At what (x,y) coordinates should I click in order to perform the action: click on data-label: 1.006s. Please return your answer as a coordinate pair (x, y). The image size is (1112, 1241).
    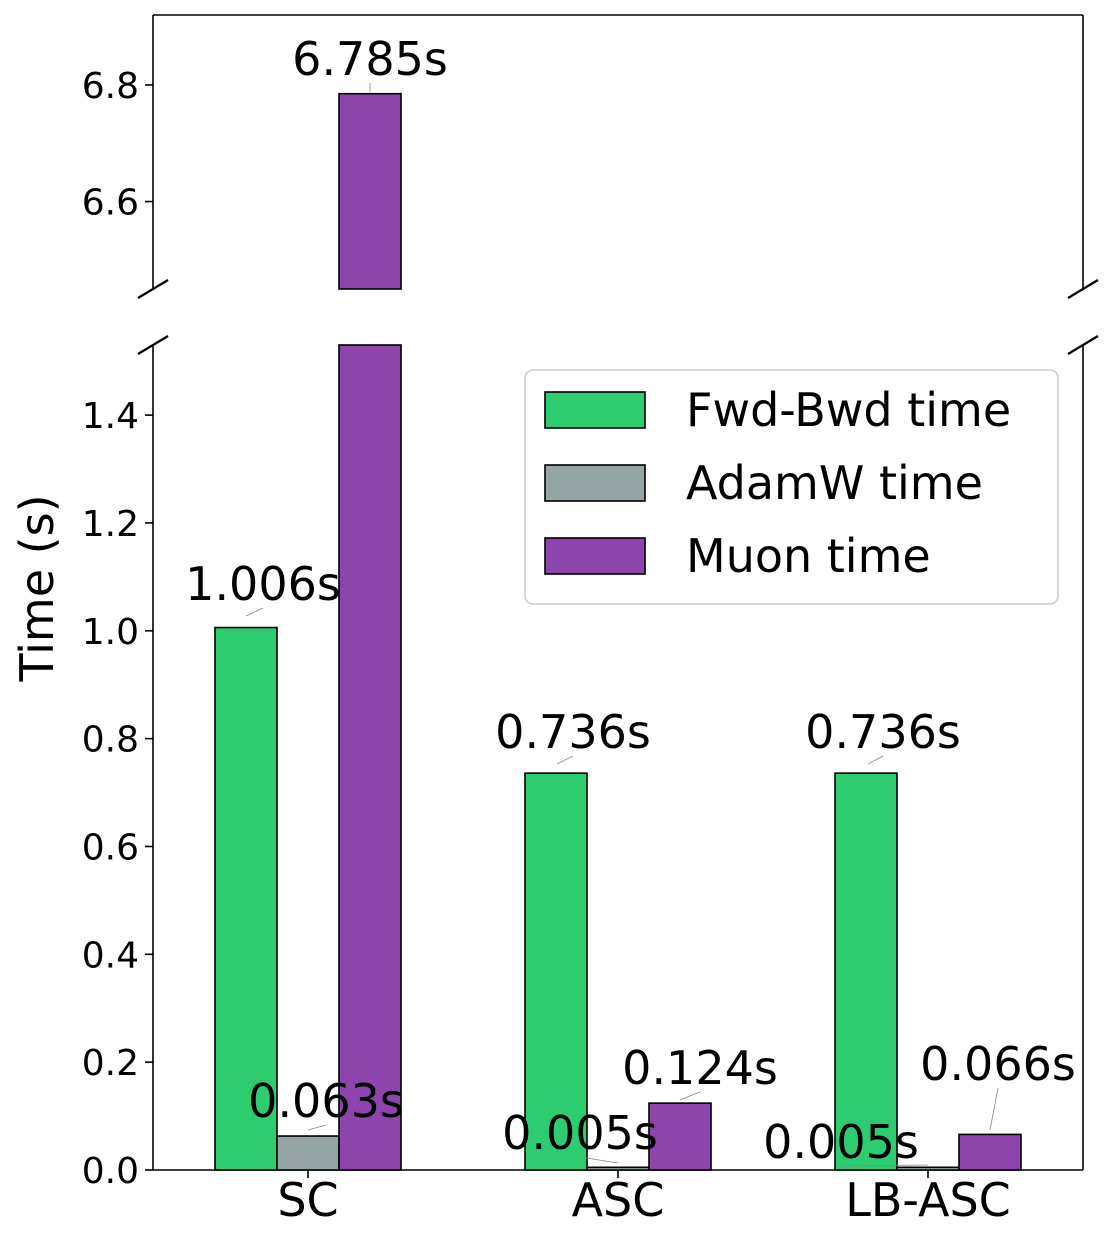
    Looking at the image, I should click on (263, 584).